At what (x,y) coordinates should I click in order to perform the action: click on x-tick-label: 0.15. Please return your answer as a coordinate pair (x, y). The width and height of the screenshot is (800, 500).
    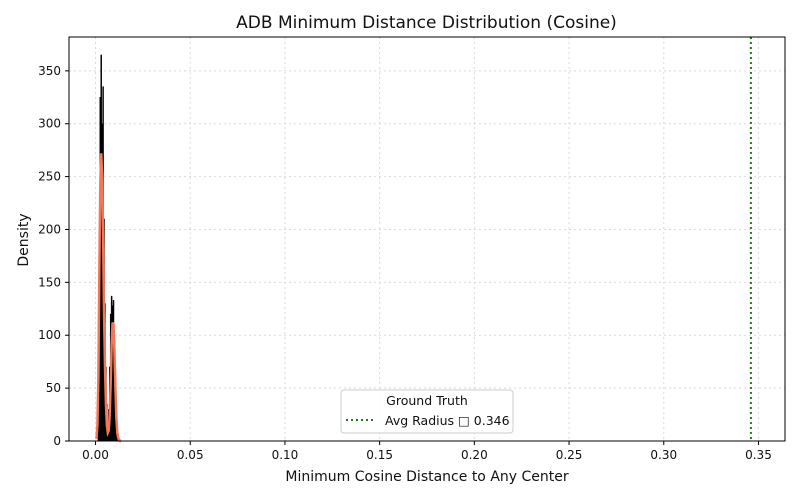
    Looking at the image, I should click on (379, 455).